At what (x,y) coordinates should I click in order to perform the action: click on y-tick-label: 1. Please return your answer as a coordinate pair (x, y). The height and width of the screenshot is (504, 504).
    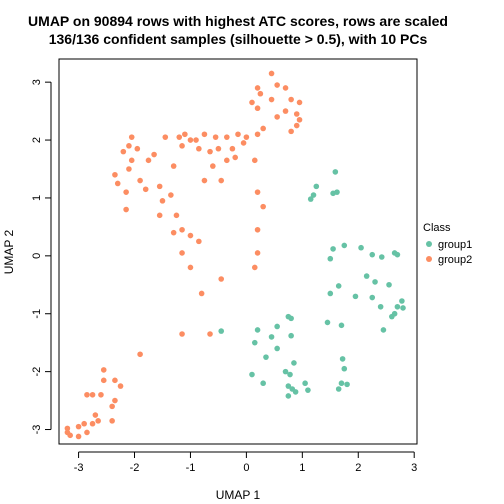
    Looking at the image, I should click on (37, 198).